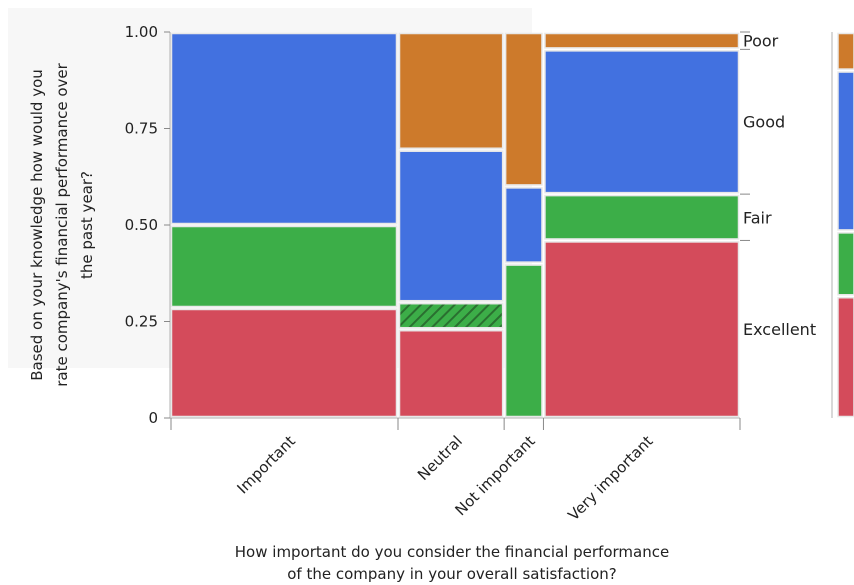 The width and height of the screenshot is (854, 585). I want to click on x-tick-label: Neutral, so click(440, 458).